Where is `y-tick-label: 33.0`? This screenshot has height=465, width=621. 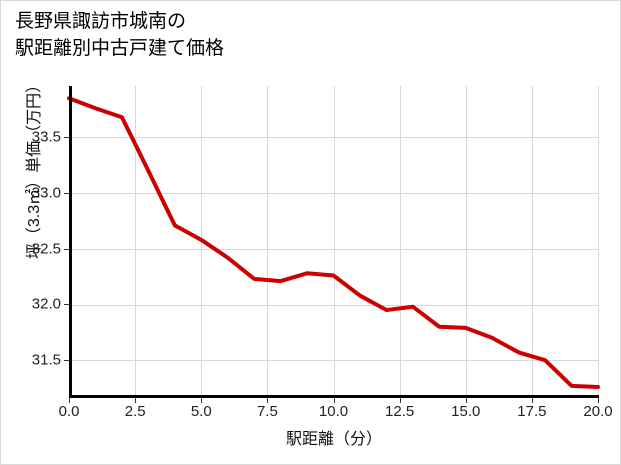 y-tick-label: 33.0 is located at coordinates (46, 193).